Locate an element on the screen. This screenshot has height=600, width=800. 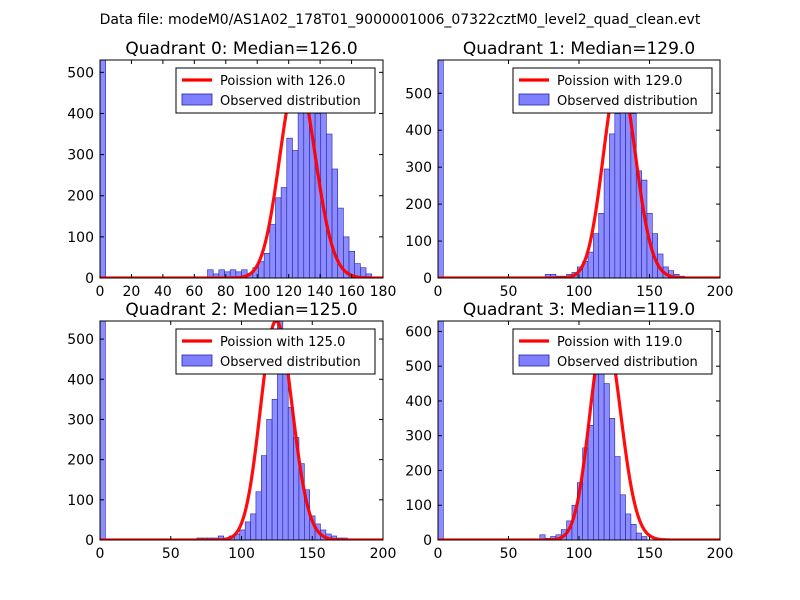
subplot-title: Quadrant 0: Median=126.0 is located at coordinates (241, 49).